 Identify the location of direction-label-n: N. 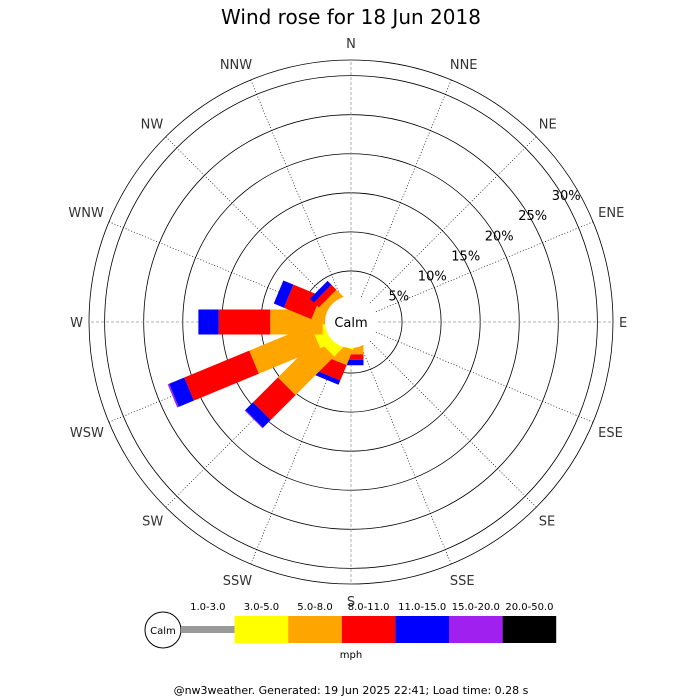
(351, 44).